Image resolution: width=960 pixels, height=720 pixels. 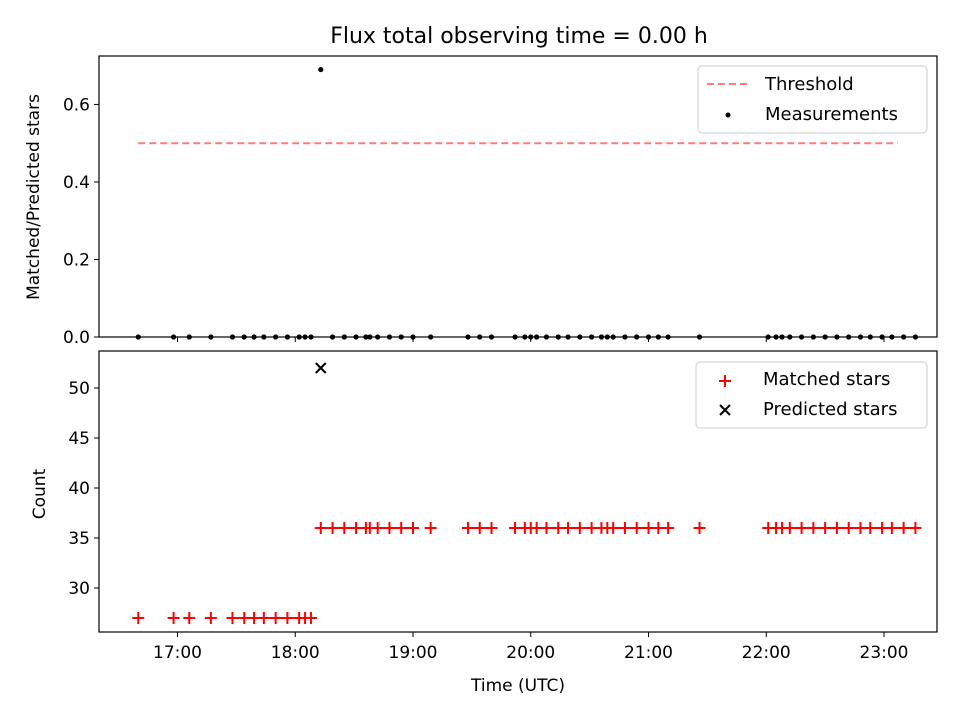 I want to click on bottom-y-axis-label: Count, so click(x=40, y=493).